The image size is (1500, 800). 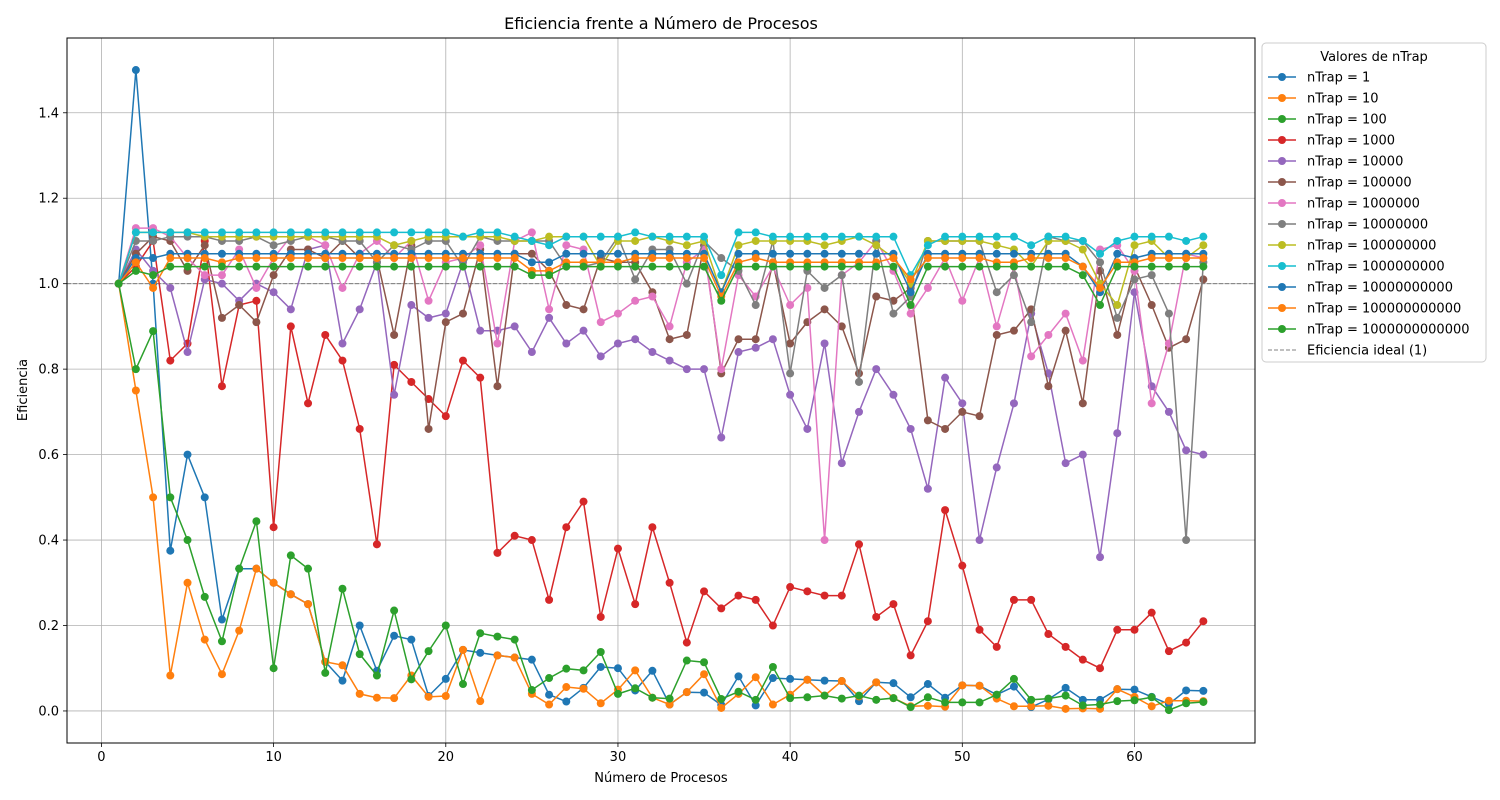 I want to click on y-tick-label: 0.8, so click(x=48, y=370).